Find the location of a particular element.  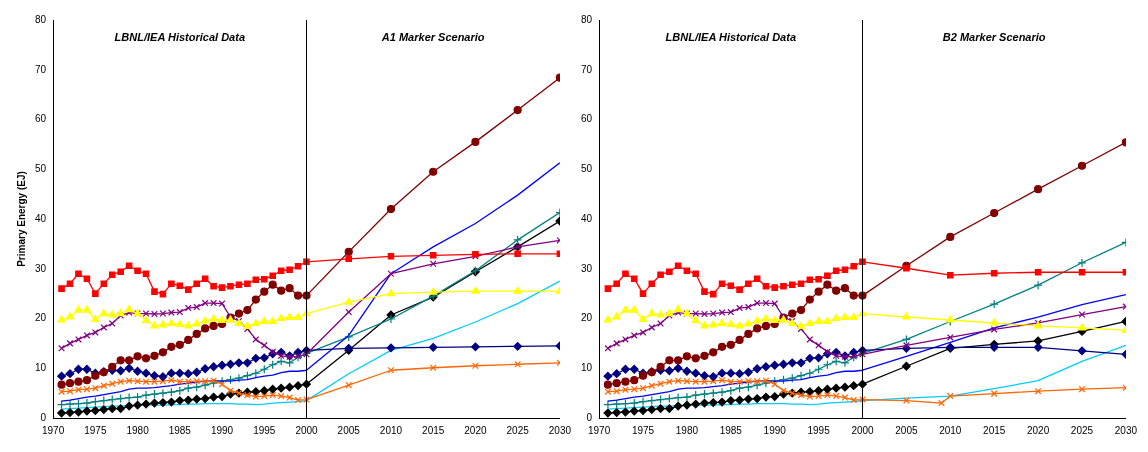

y-axis-title: Primary Energy (EJ) is located at coordinates (21, 219).